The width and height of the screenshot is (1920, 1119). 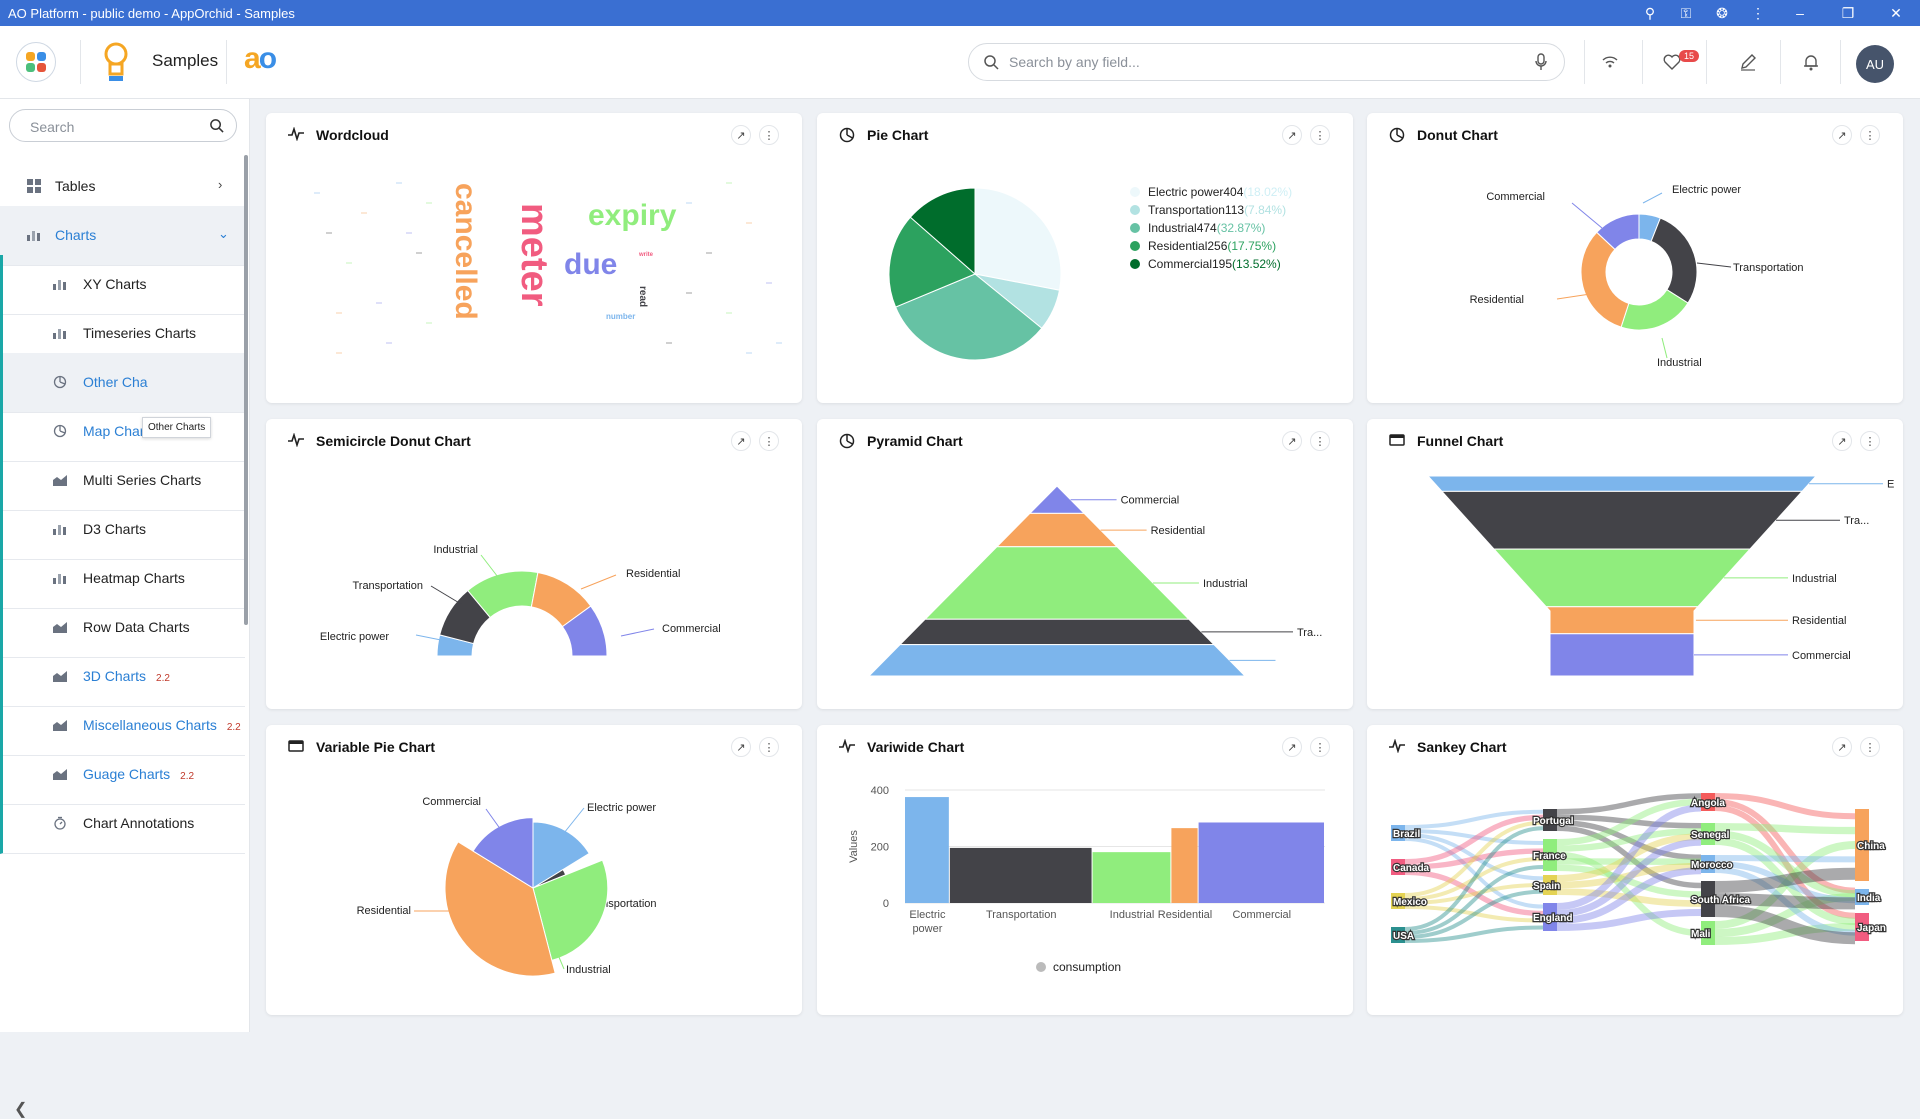 What do you see at coordinates (960, 62) in the screenshot?
I see `app-header: Samples ao Search by any field... 15 AU` at bounding box center [960, 62].